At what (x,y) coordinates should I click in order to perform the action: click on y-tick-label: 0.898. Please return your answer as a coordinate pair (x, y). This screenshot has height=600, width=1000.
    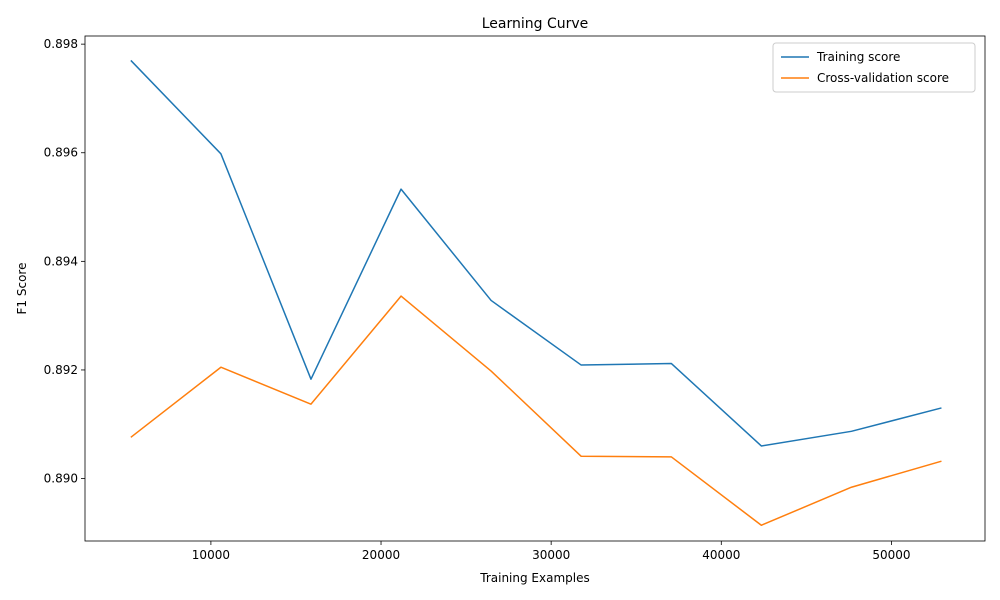
    Looking at the image, I should click on (61, 44).